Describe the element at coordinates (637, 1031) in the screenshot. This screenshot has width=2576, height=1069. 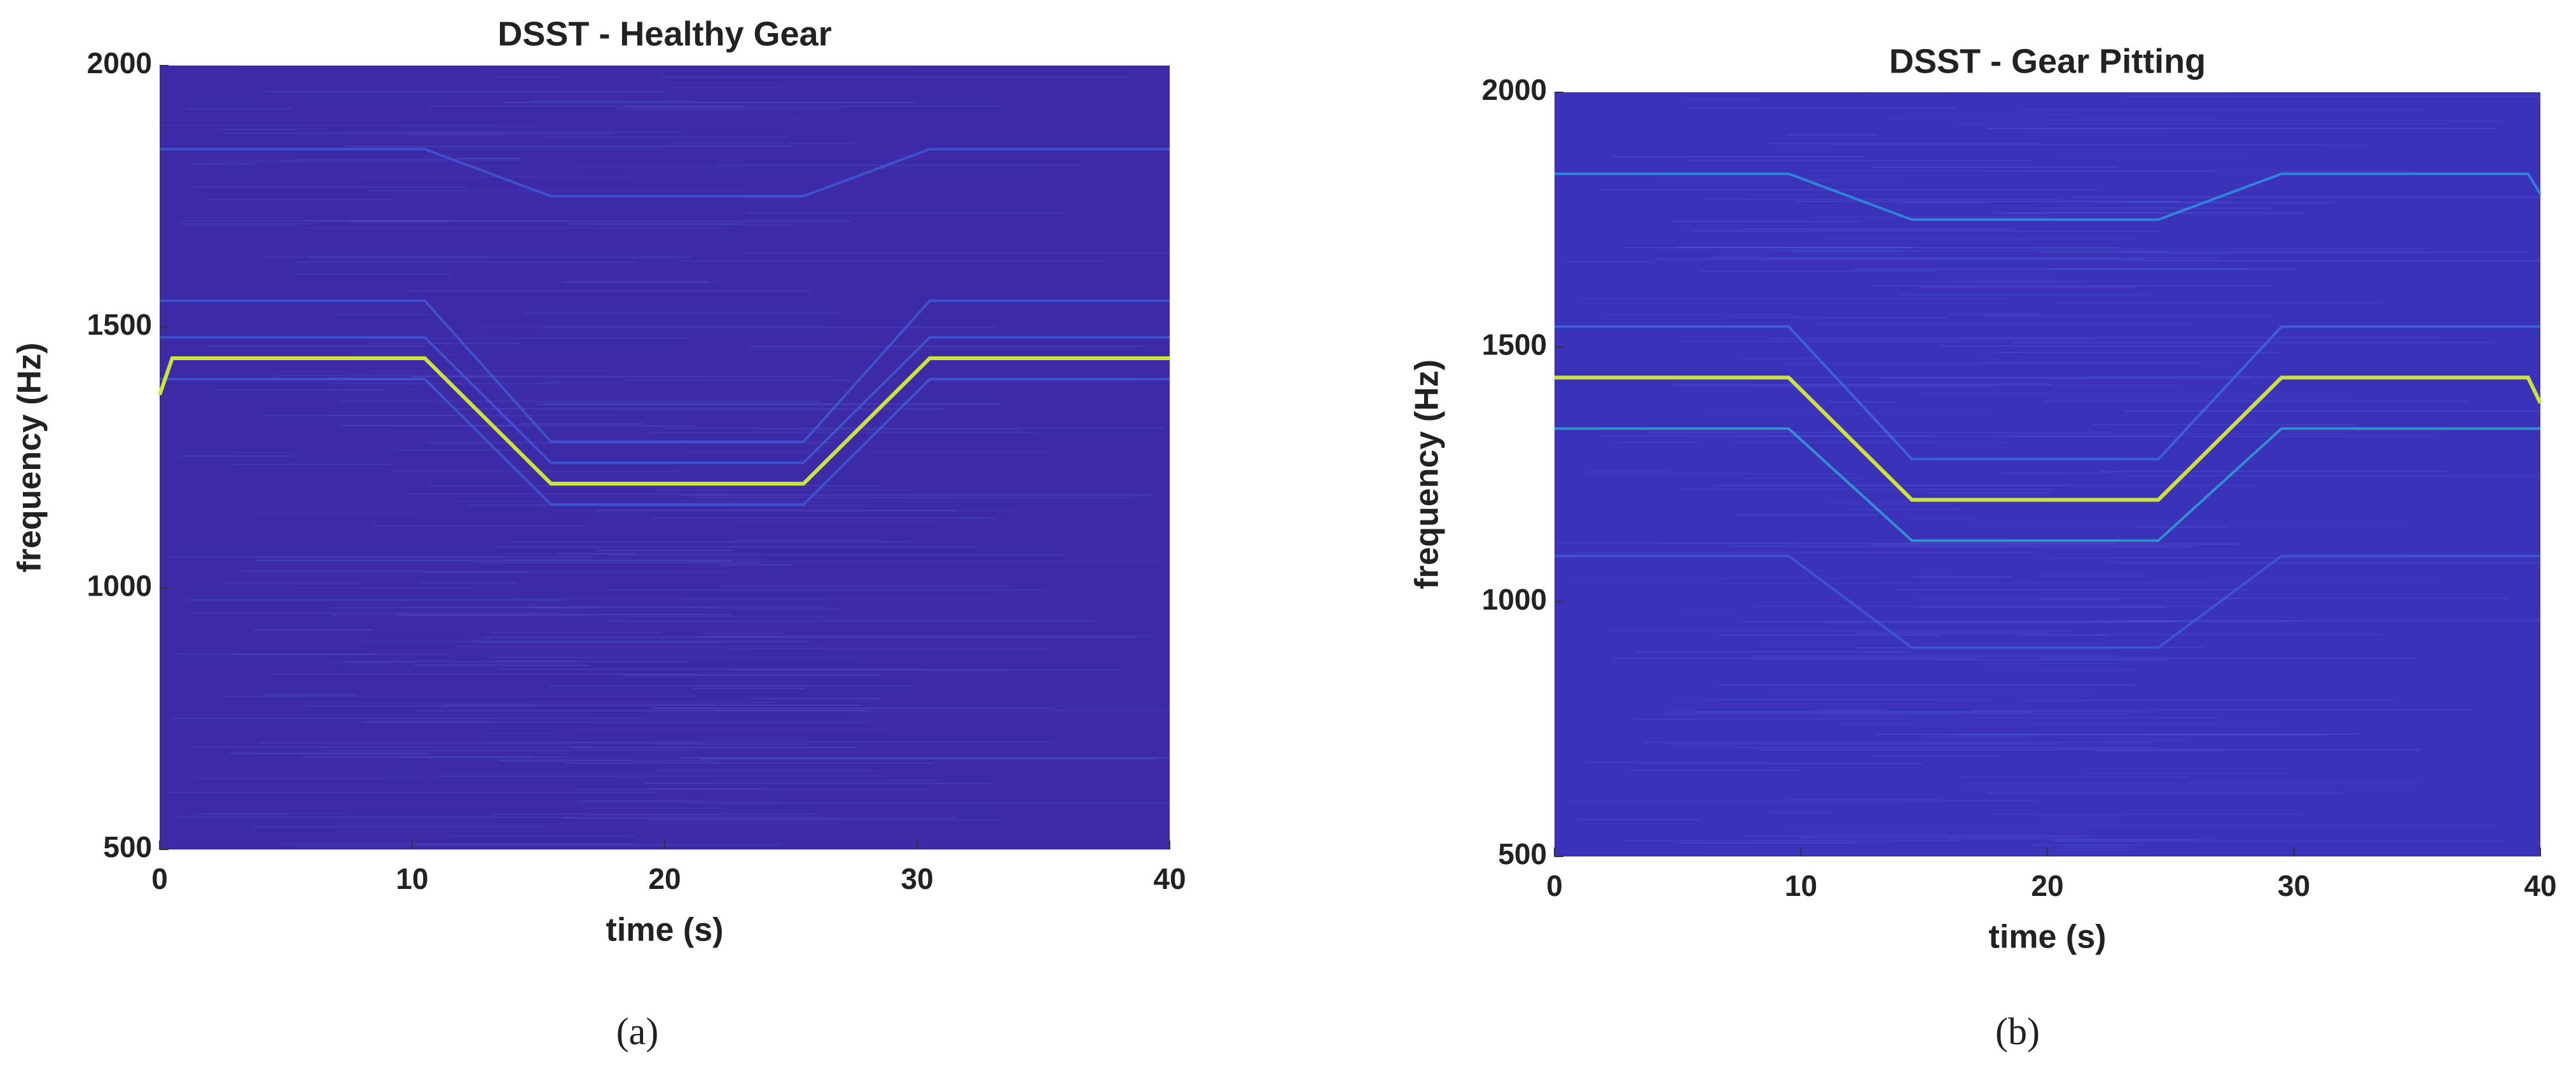
I see `panel-label: (a)` at that location.